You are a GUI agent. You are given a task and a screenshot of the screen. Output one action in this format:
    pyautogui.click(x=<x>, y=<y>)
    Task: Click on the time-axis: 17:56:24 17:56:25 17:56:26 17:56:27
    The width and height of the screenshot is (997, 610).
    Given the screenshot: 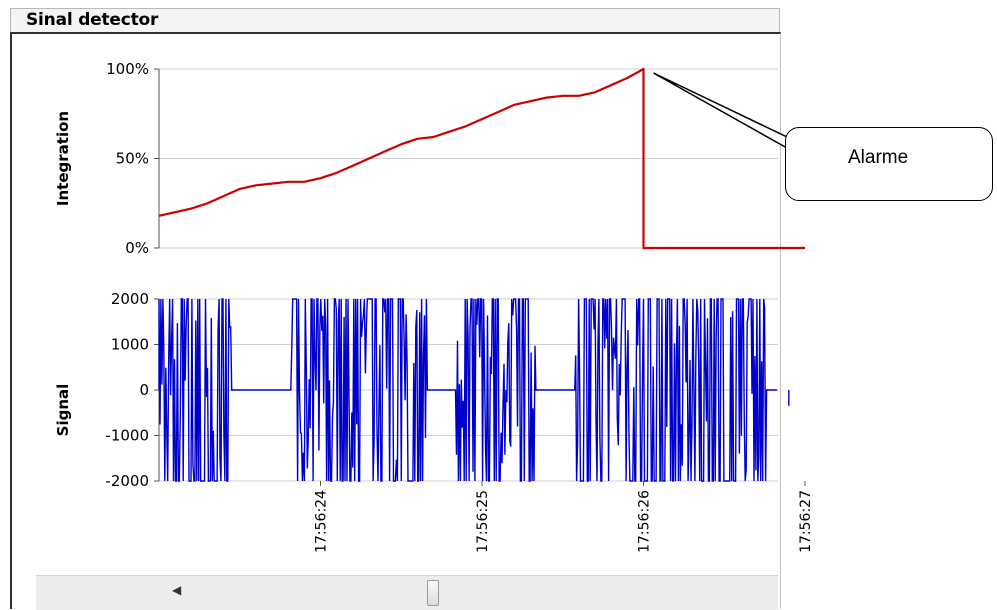 What is the action you would take?
    pyautogui.click(x=564, y=517)
    